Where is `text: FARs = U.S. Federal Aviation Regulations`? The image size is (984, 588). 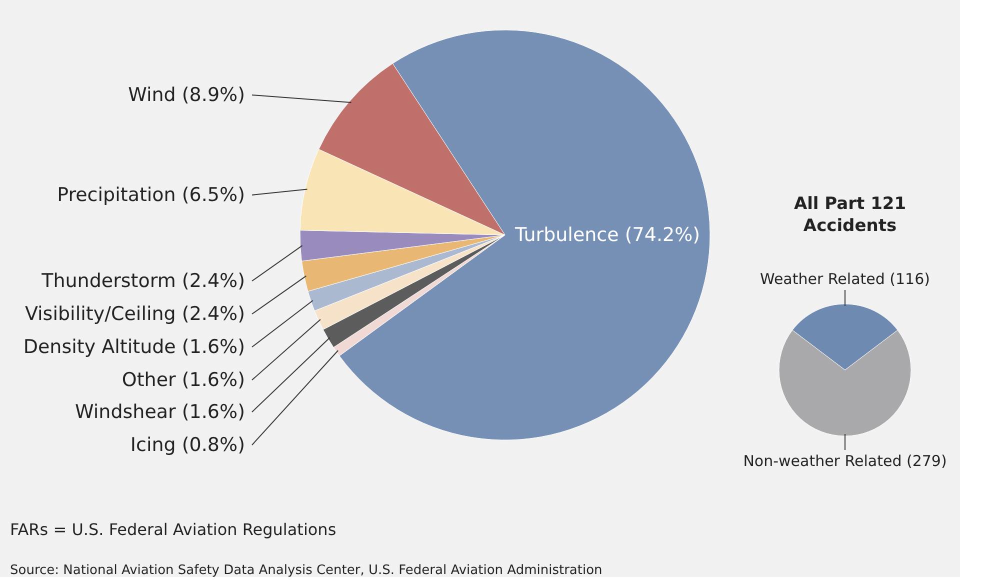
text: FARs = U.S. Federal Aviation Regulations is located at coordinates (173, 529).